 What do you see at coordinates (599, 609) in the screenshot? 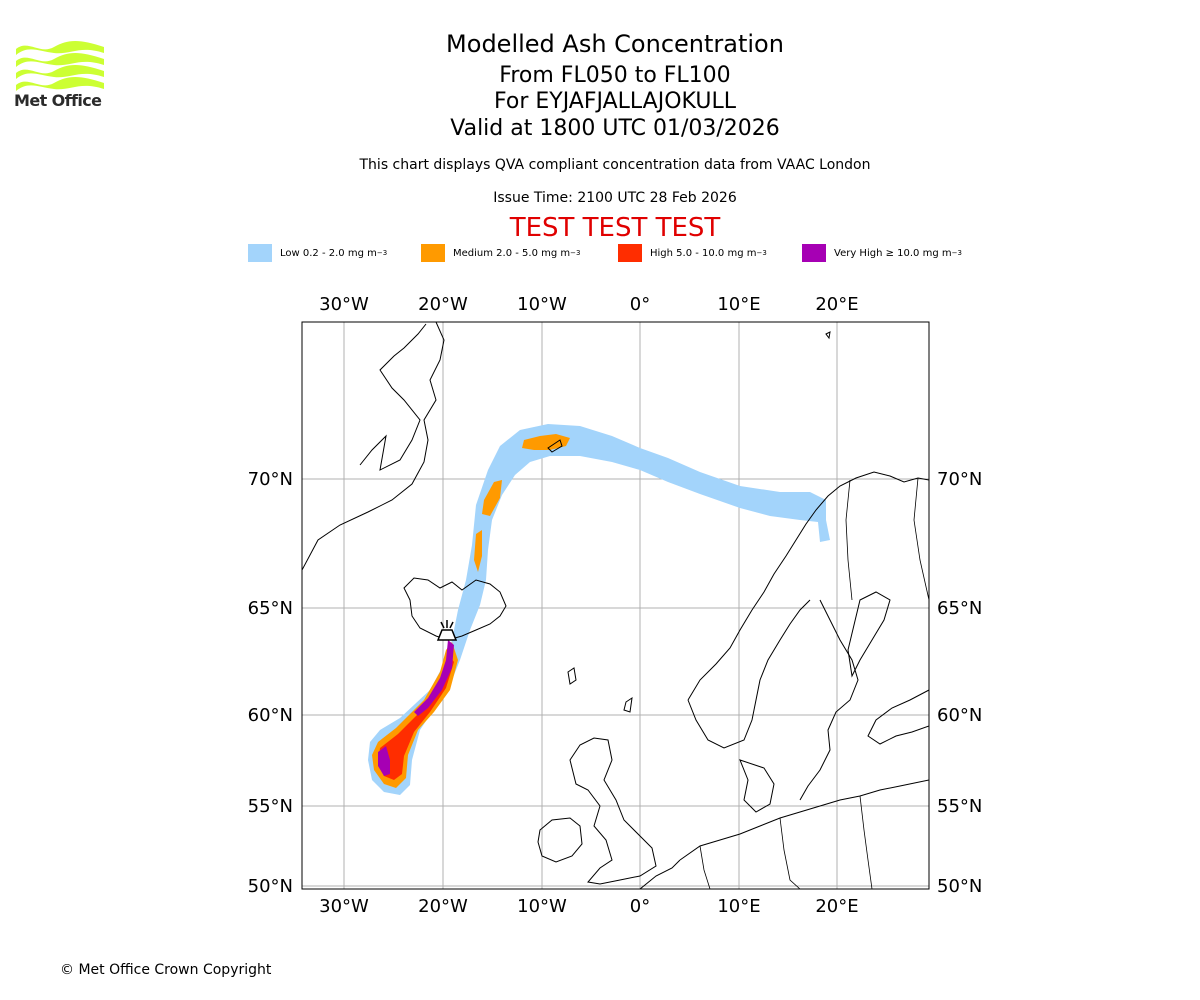
I see `ash-low-area` at bounding box center [599, 609].